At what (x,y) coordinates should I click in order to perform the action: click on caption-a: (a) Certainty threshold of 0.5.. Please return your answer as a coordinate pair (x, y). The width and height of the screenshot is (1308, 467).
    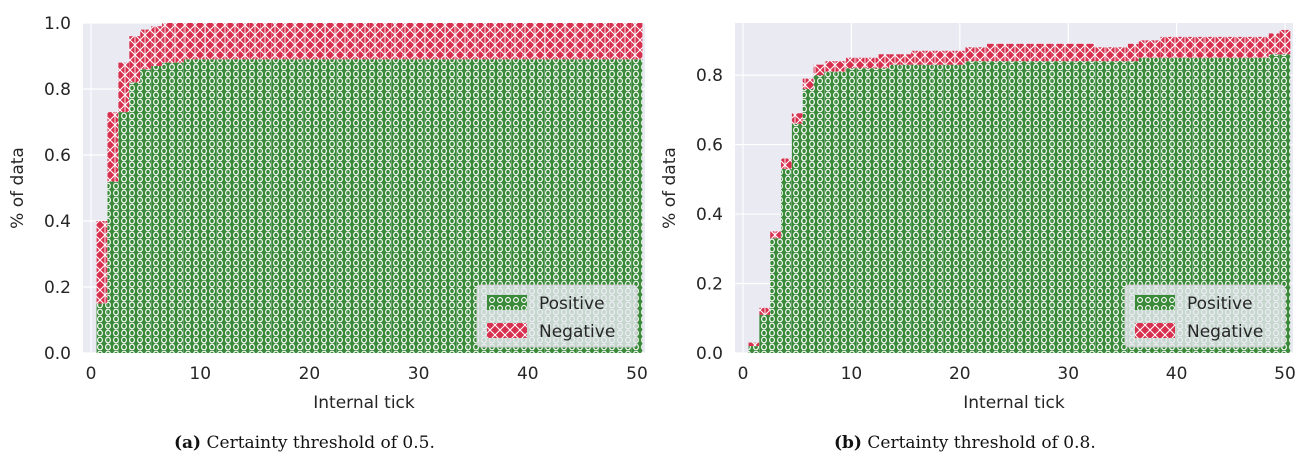
    Looking at the image, I should click on (304, 443).